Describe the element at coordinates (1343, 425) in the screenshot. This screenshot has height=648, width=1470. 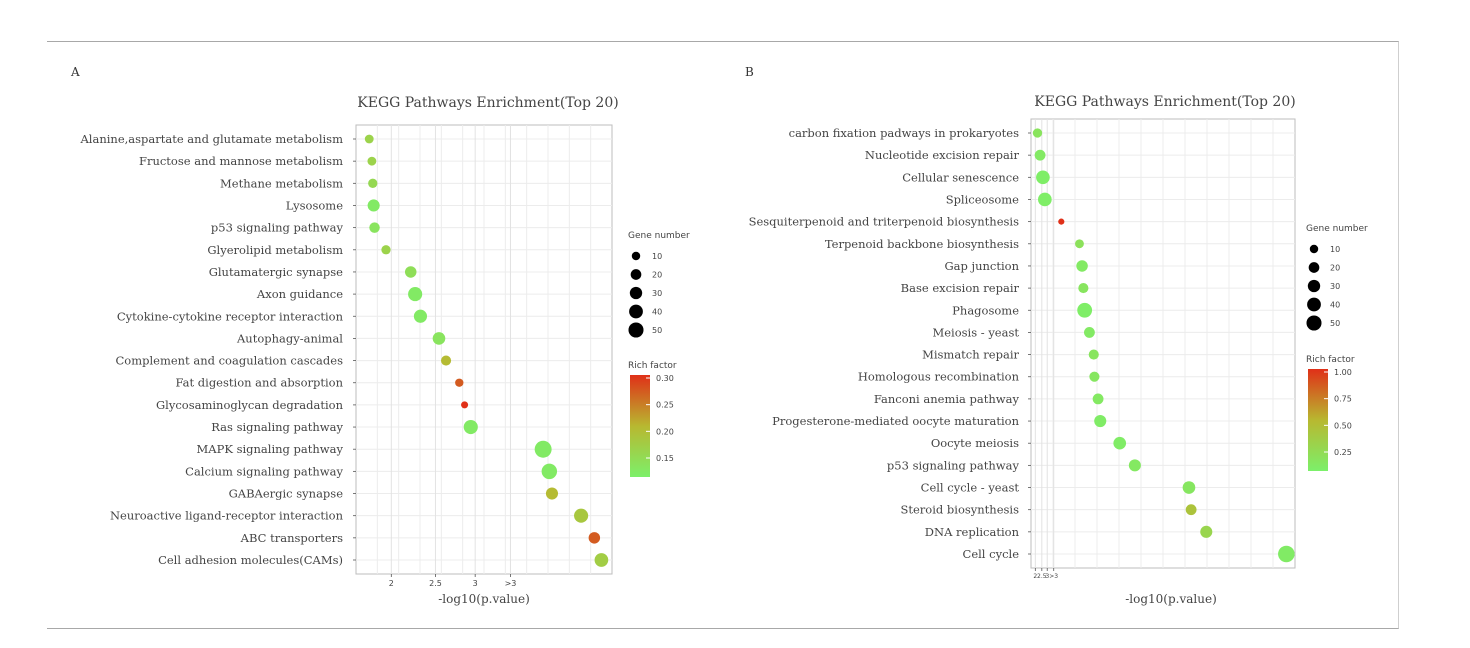
I see `color-legend-label: 0.50` at that location.